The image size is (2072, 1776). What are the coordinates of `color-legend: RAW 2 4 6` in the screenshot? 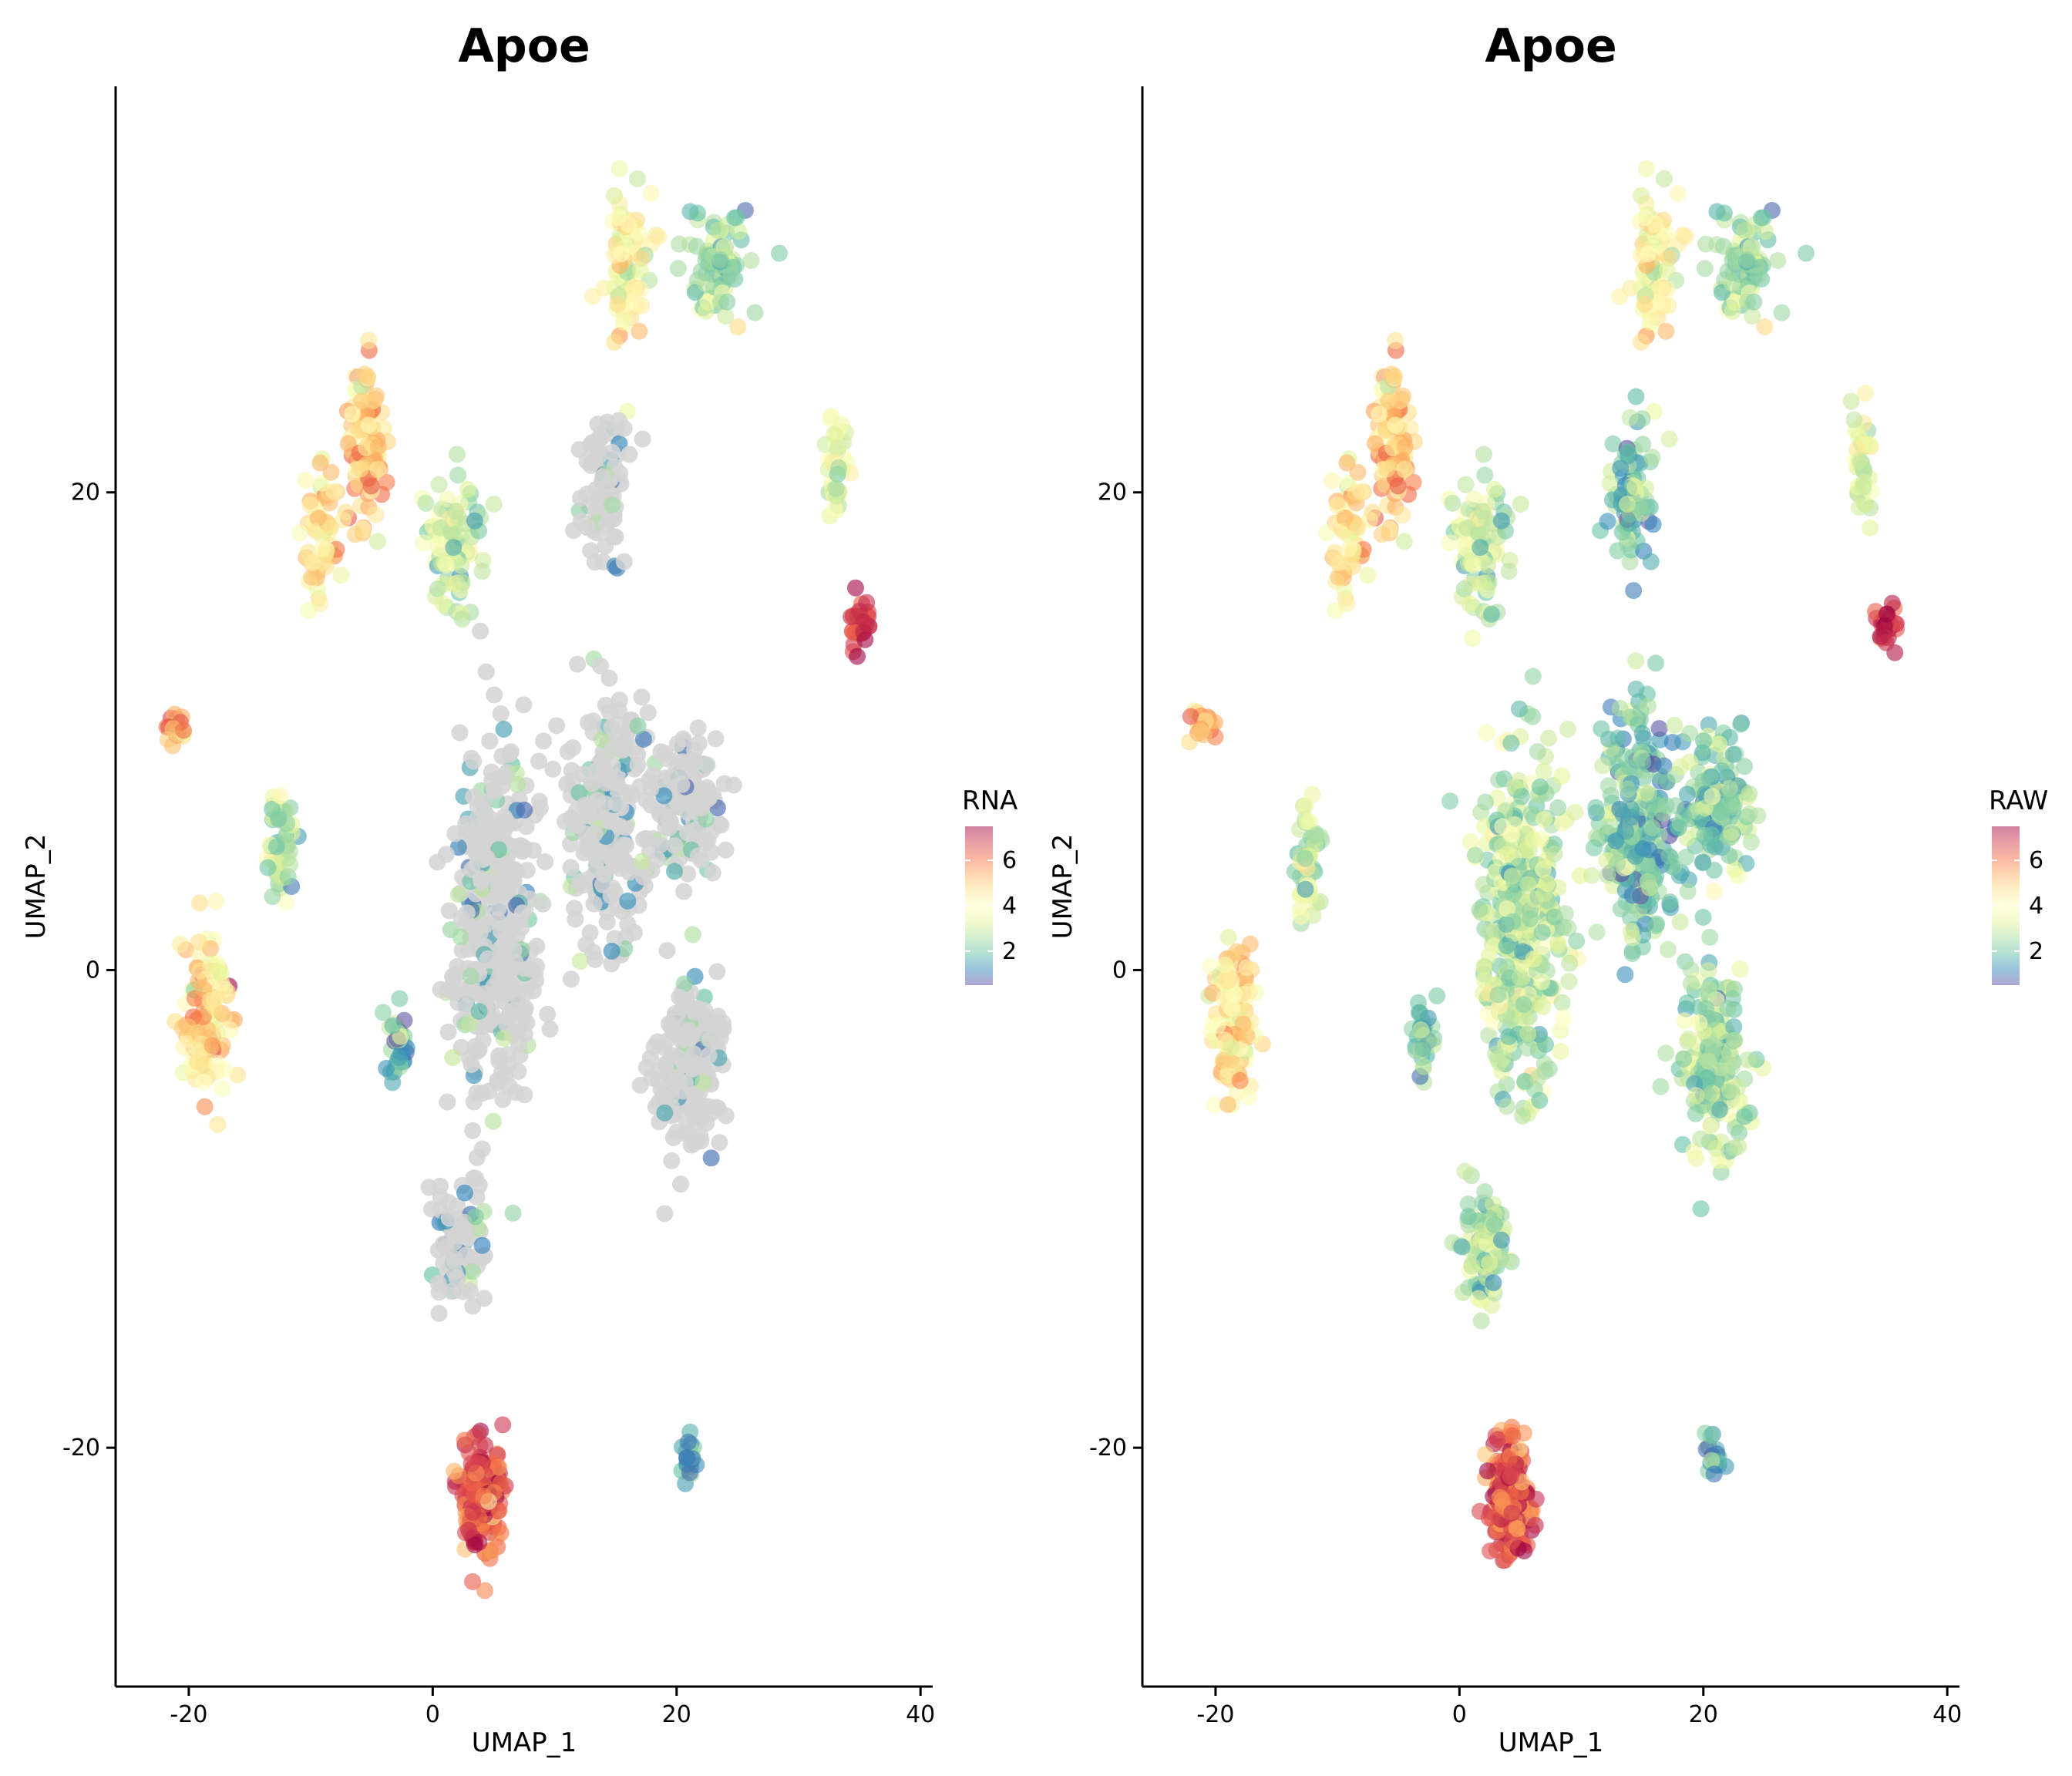 It's located at (2018, 885).